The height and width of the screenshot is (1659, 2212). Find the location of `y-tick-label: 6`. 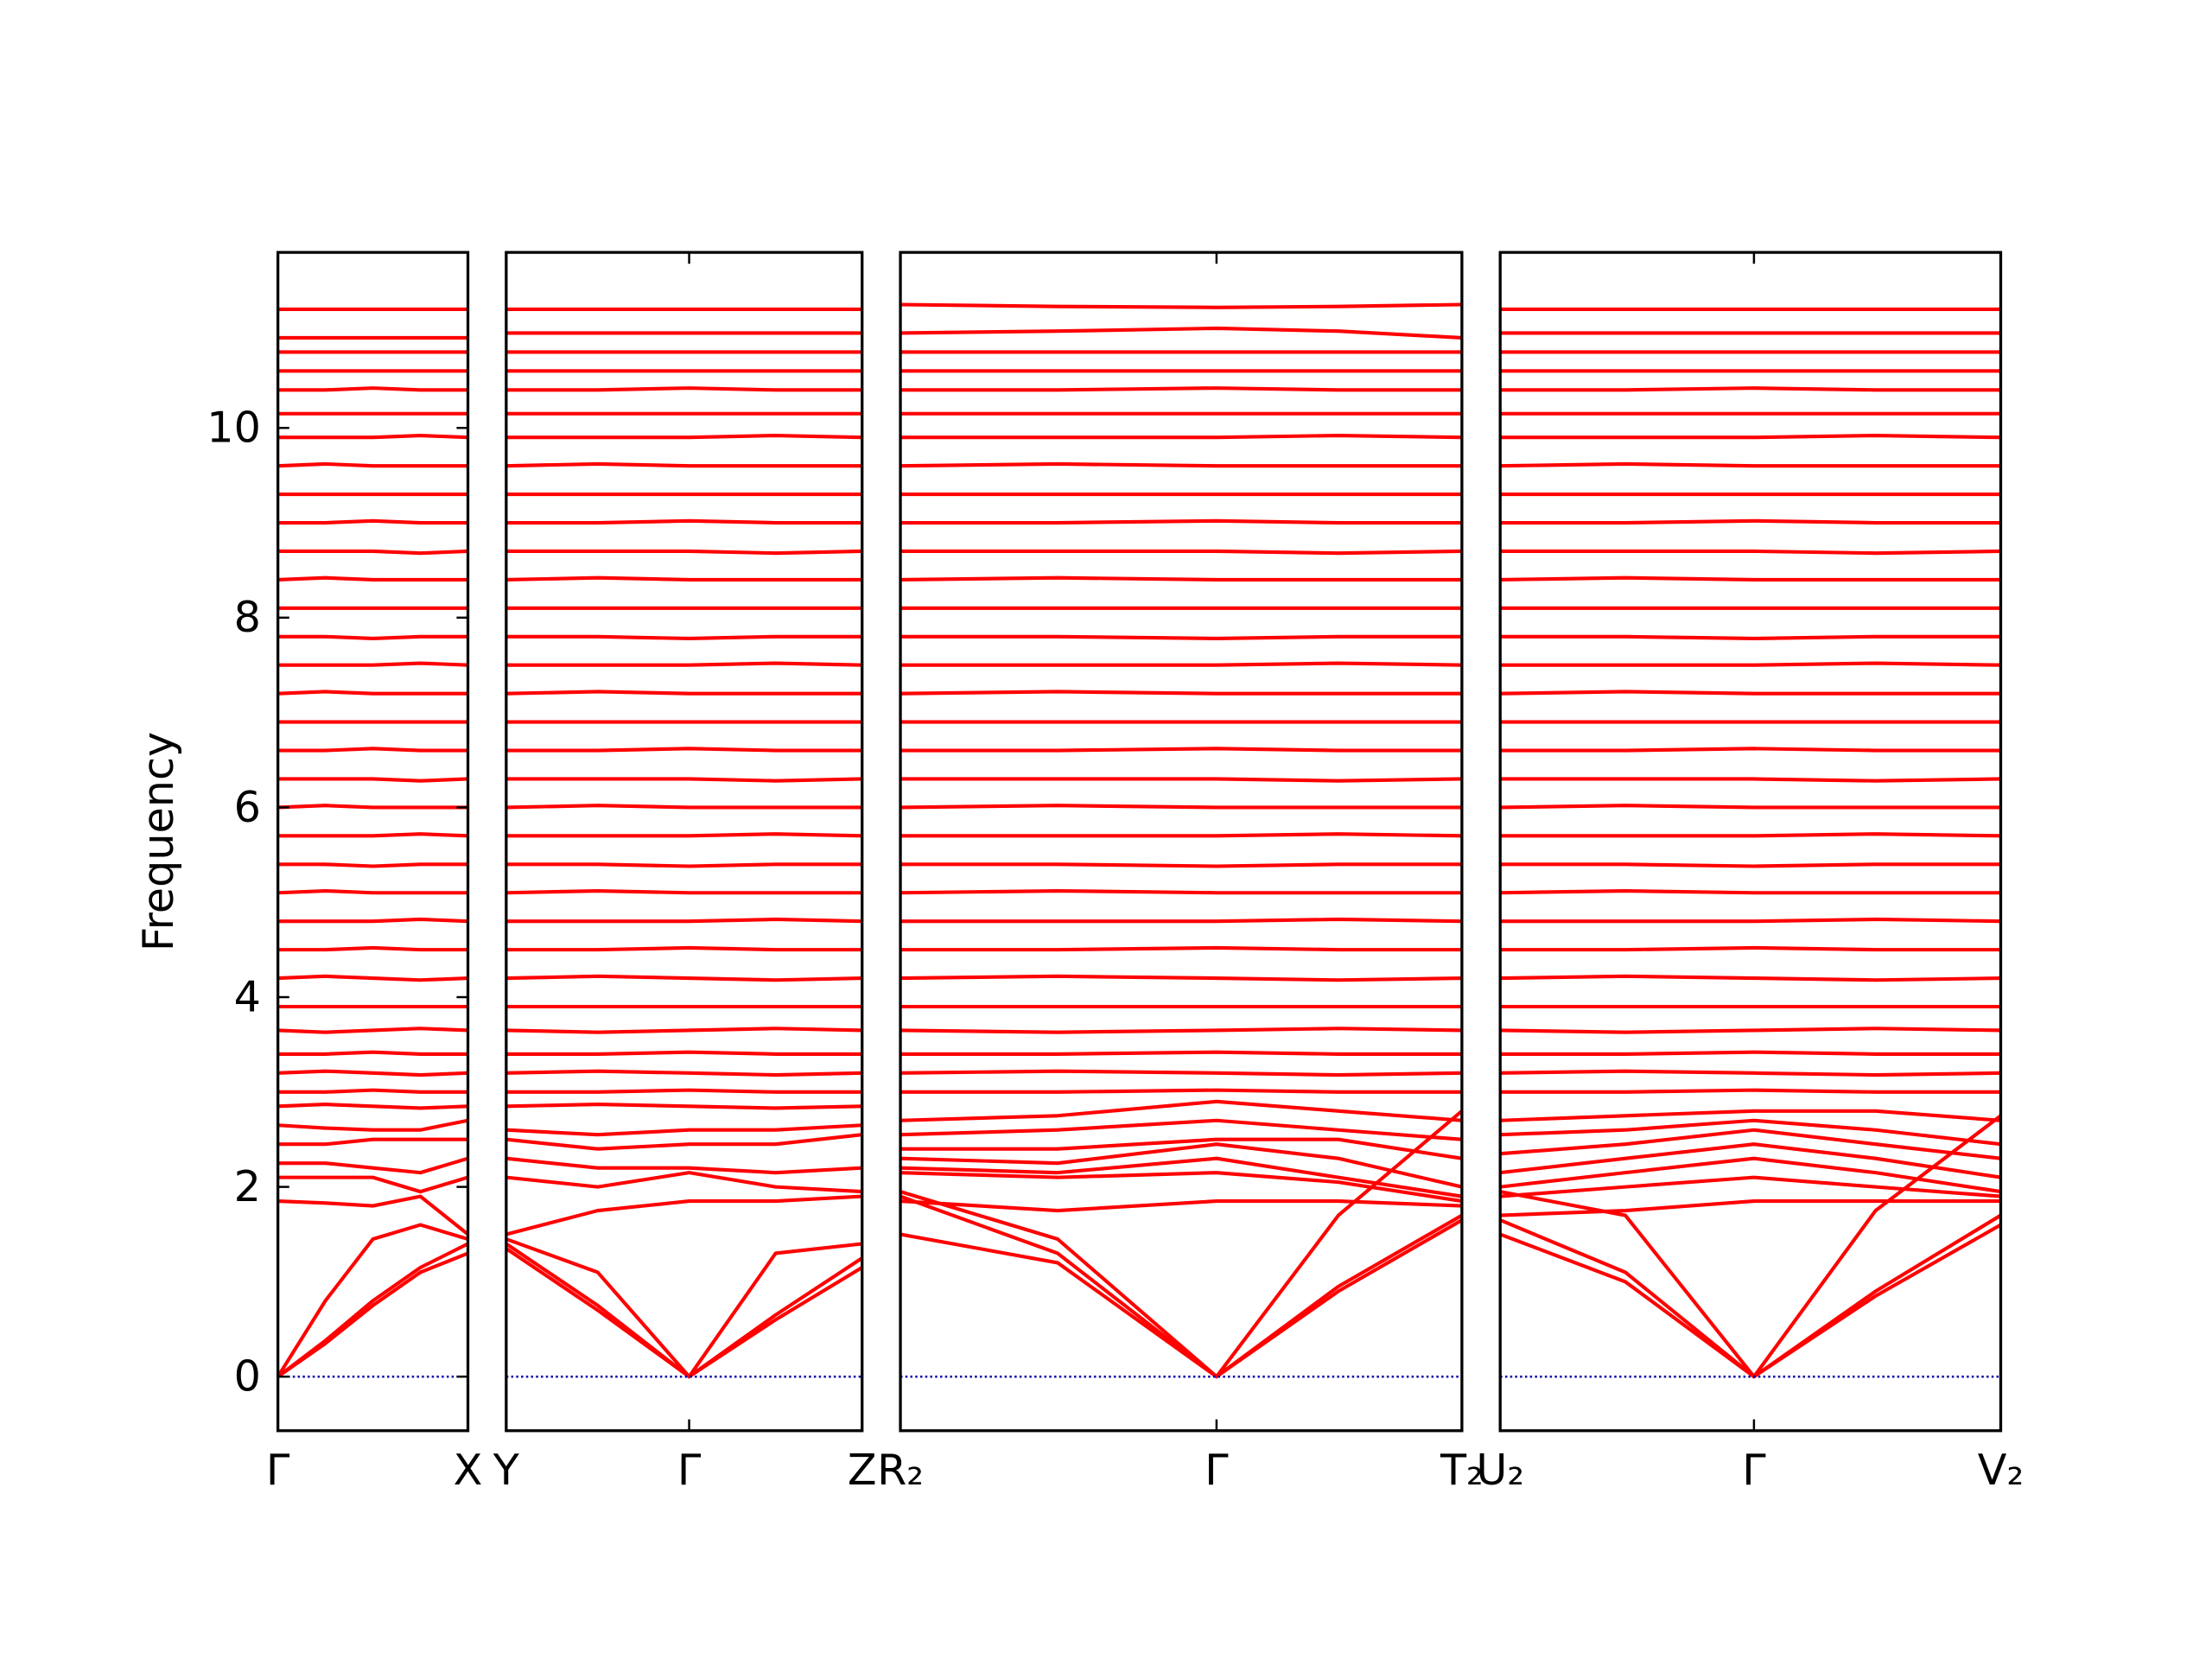

y-tick-label: 6 is located at coordinates (247, 807).